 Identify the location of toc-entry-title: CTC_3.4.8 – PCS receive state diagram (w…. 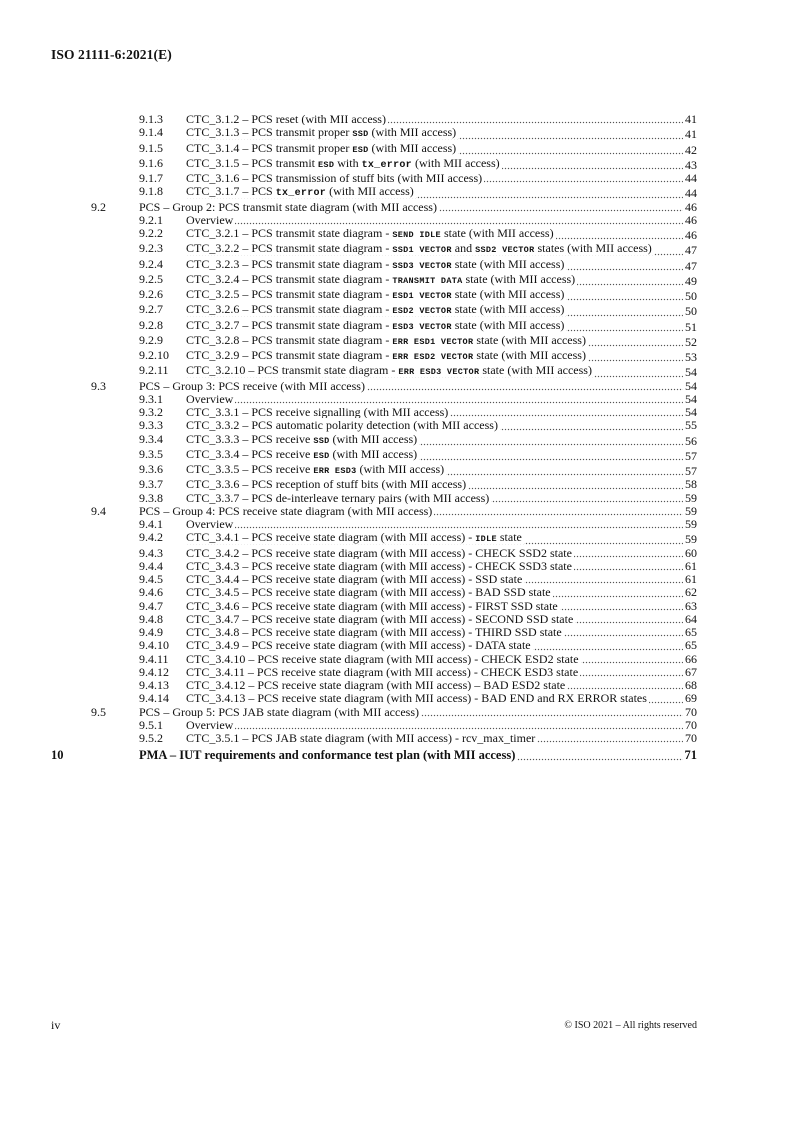
(441, 632).